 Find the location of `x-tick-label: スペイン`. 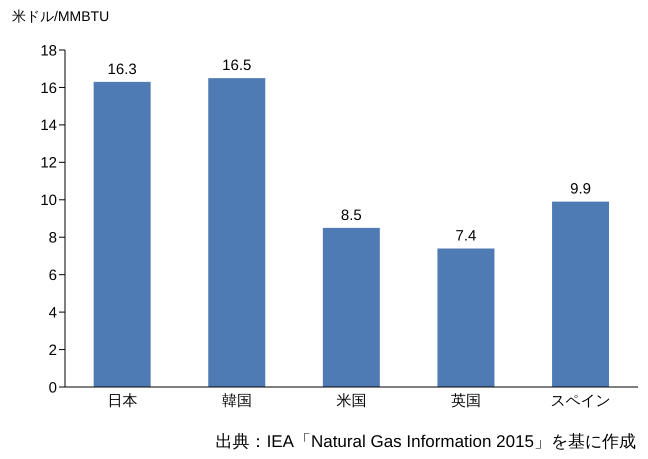

x-tick-label: スペイン is located at coordinates (580, 401).